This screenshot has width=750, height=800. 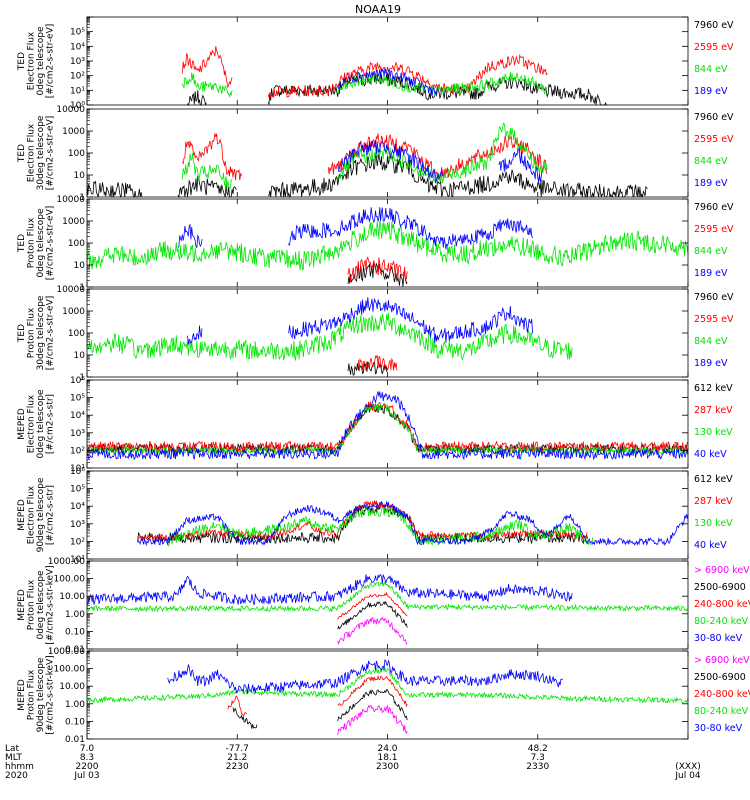 What do you see at coordinates (710, 454) in the screenshot?
I see `legend-p5-3: 40 keV` at bounding box center [710, 454].